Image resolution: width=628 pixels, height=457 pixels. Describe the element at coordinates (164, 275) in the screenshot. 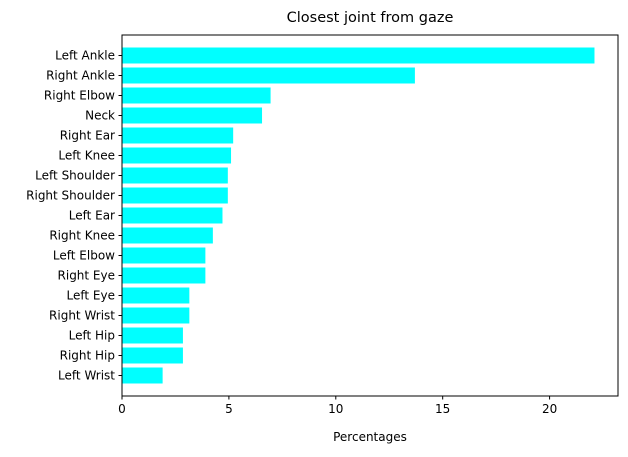

I see `bar-right-eye` at that location.